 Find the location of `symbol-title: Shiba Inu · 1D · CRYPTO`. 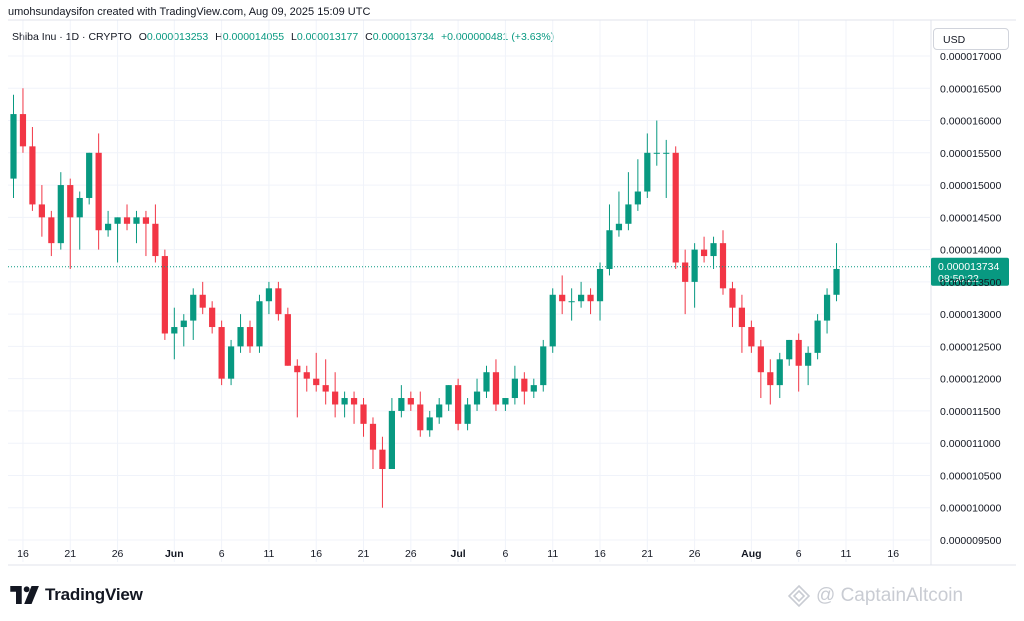

symbol-title: Shiba Inu · 1D · CRYPTO is located at coordinates (72, 37).